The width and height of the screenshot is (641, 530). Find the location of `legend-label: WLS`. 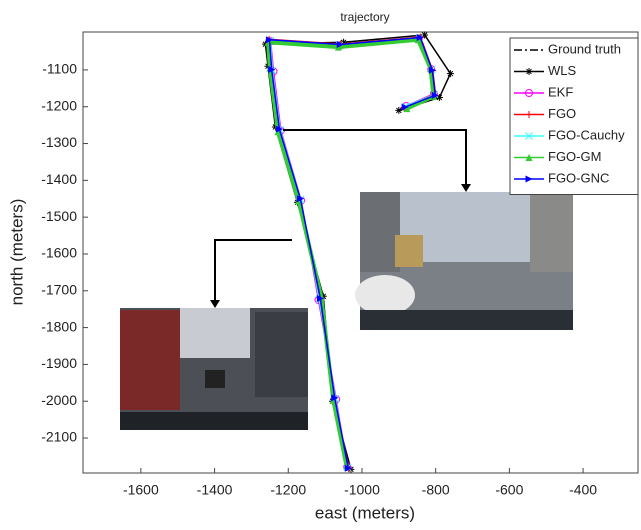

legend-label: WLS is located at coordinates (562, 70).